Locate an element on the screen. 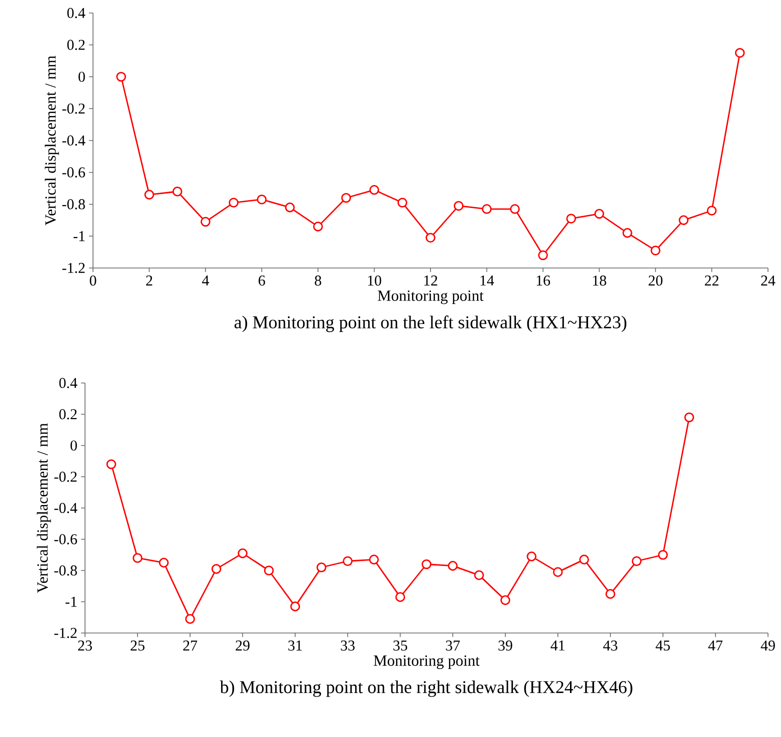  x-tick-label: 27 is located at coordinates (190, 645).